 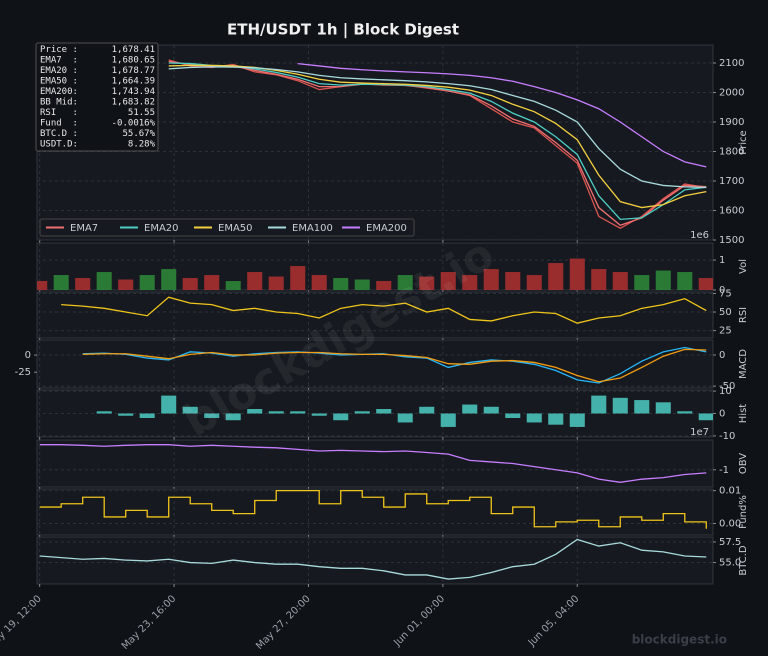 What do you see at coordinates (133, 50) in the screenshot?
I see `info-value: 1,678.41` at bounding box center [133, 50].